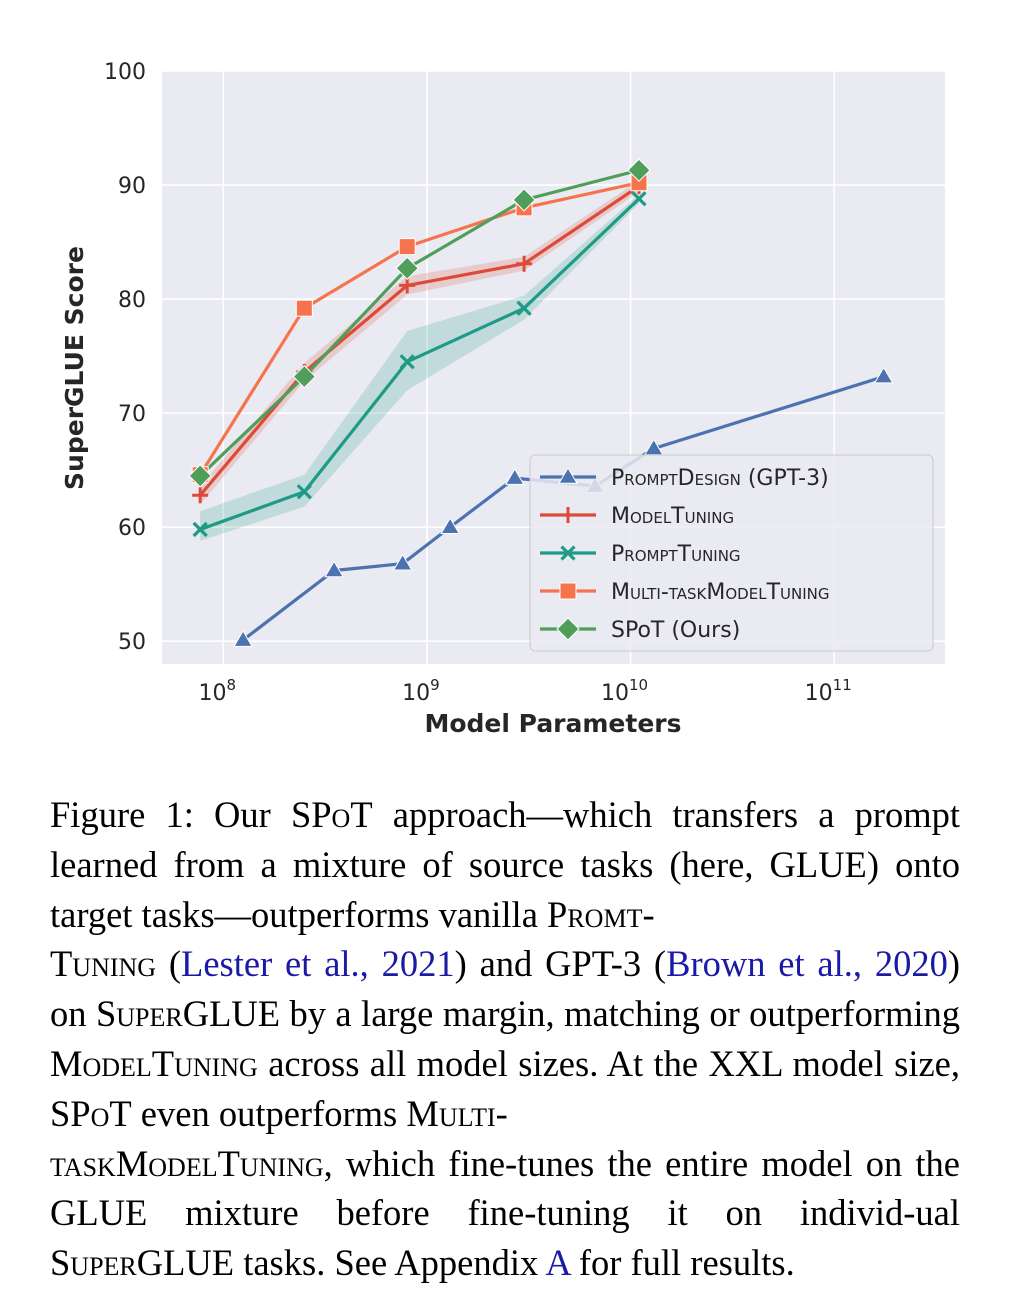  I want to click on y-tick-label: 60, so click(132, 528).